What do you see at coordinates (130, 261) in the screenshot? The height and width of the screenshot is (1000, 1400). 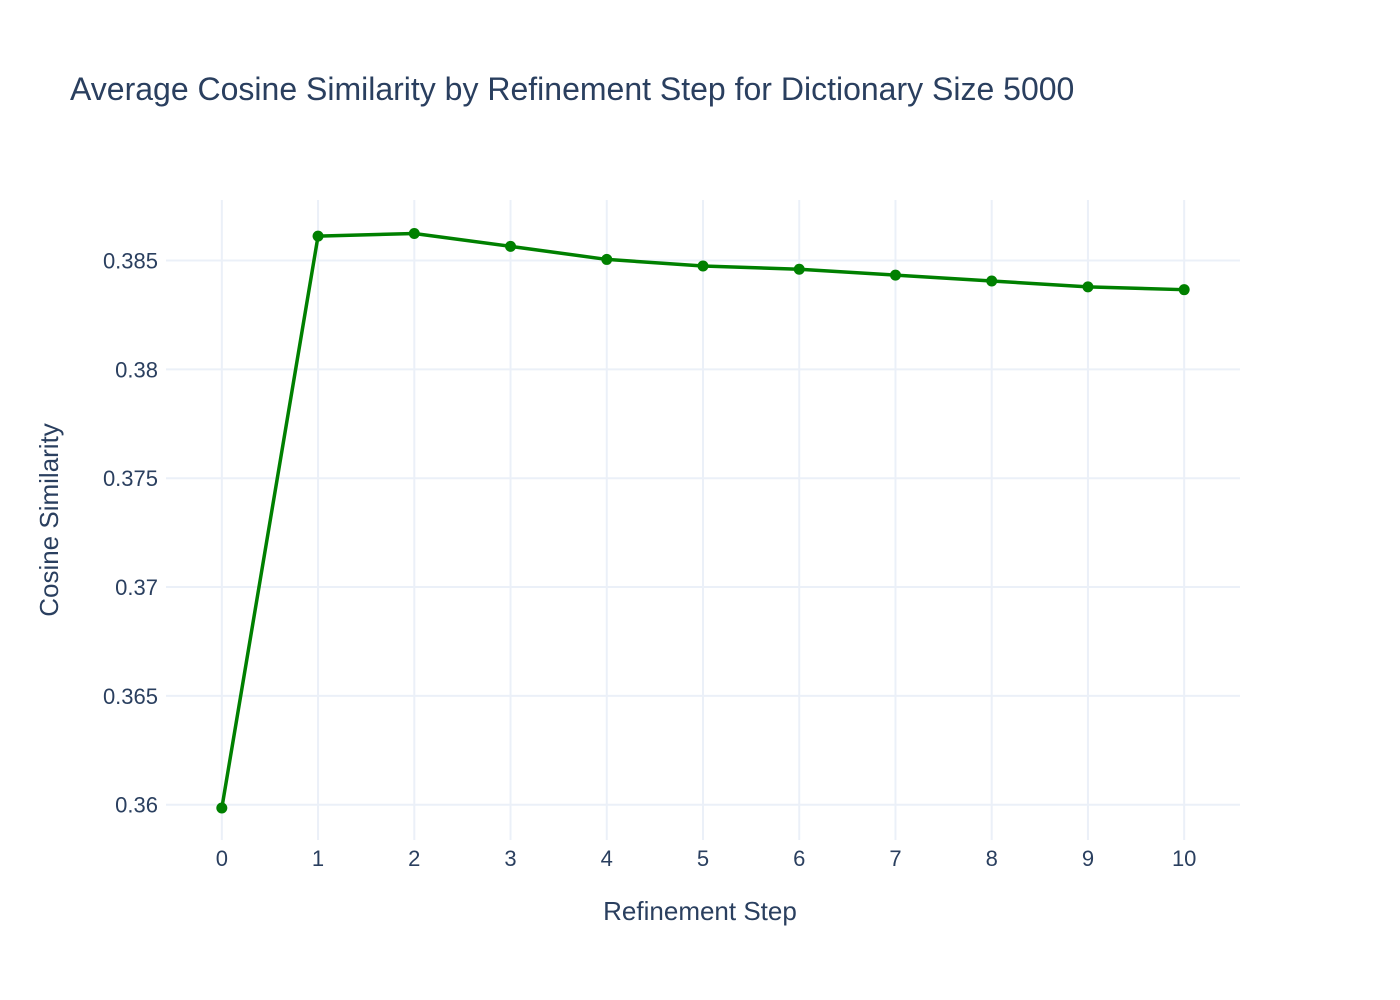 I see `y-tick-label: 0.385` at bounding box center [130, 261].